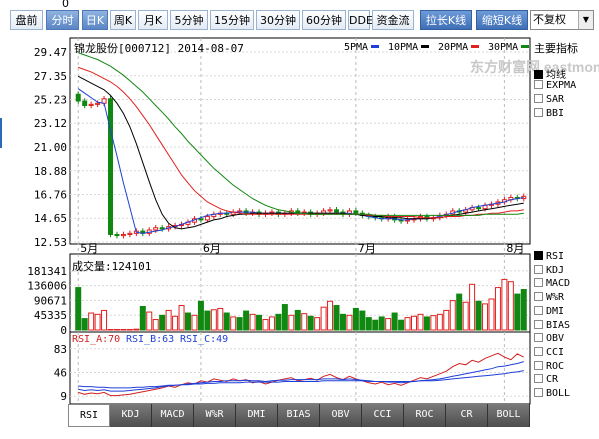 Image resolution: width=599 pixels, height=439 pixels. I want to click on indicator-tabs: RSI KDJ MACD W%R DMI BIAS OBV CCI ROC CR BOLL, so click(299, 416).